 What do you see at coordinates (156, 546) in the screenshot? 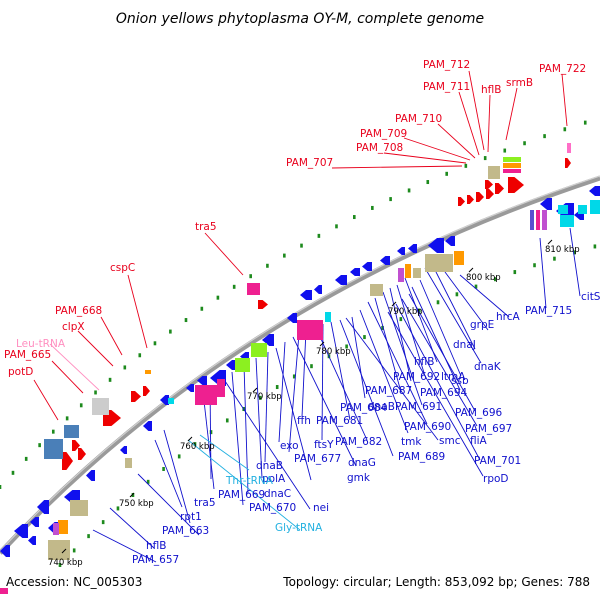
I see `reverse-gene-label: hflB` at bounding box center [156, 546].